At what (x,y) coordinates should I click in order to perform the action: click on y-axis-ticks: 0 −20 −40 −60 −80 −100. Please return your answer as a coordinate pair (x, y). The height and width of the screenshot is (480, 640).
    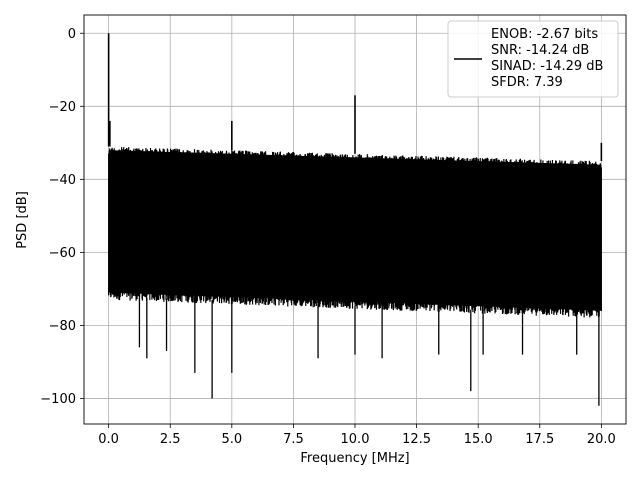
    Looking at the image, I should click on (62, 217).